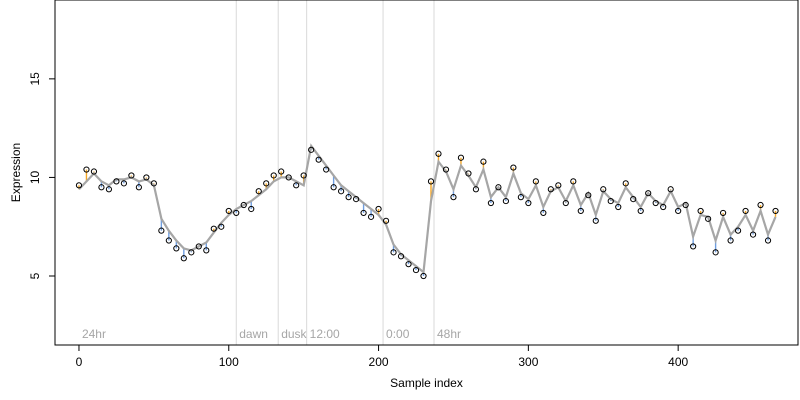  Describe the element at coordinates (253, 334) in the screenshot. I see `phase-label-1: dawn` at that location.